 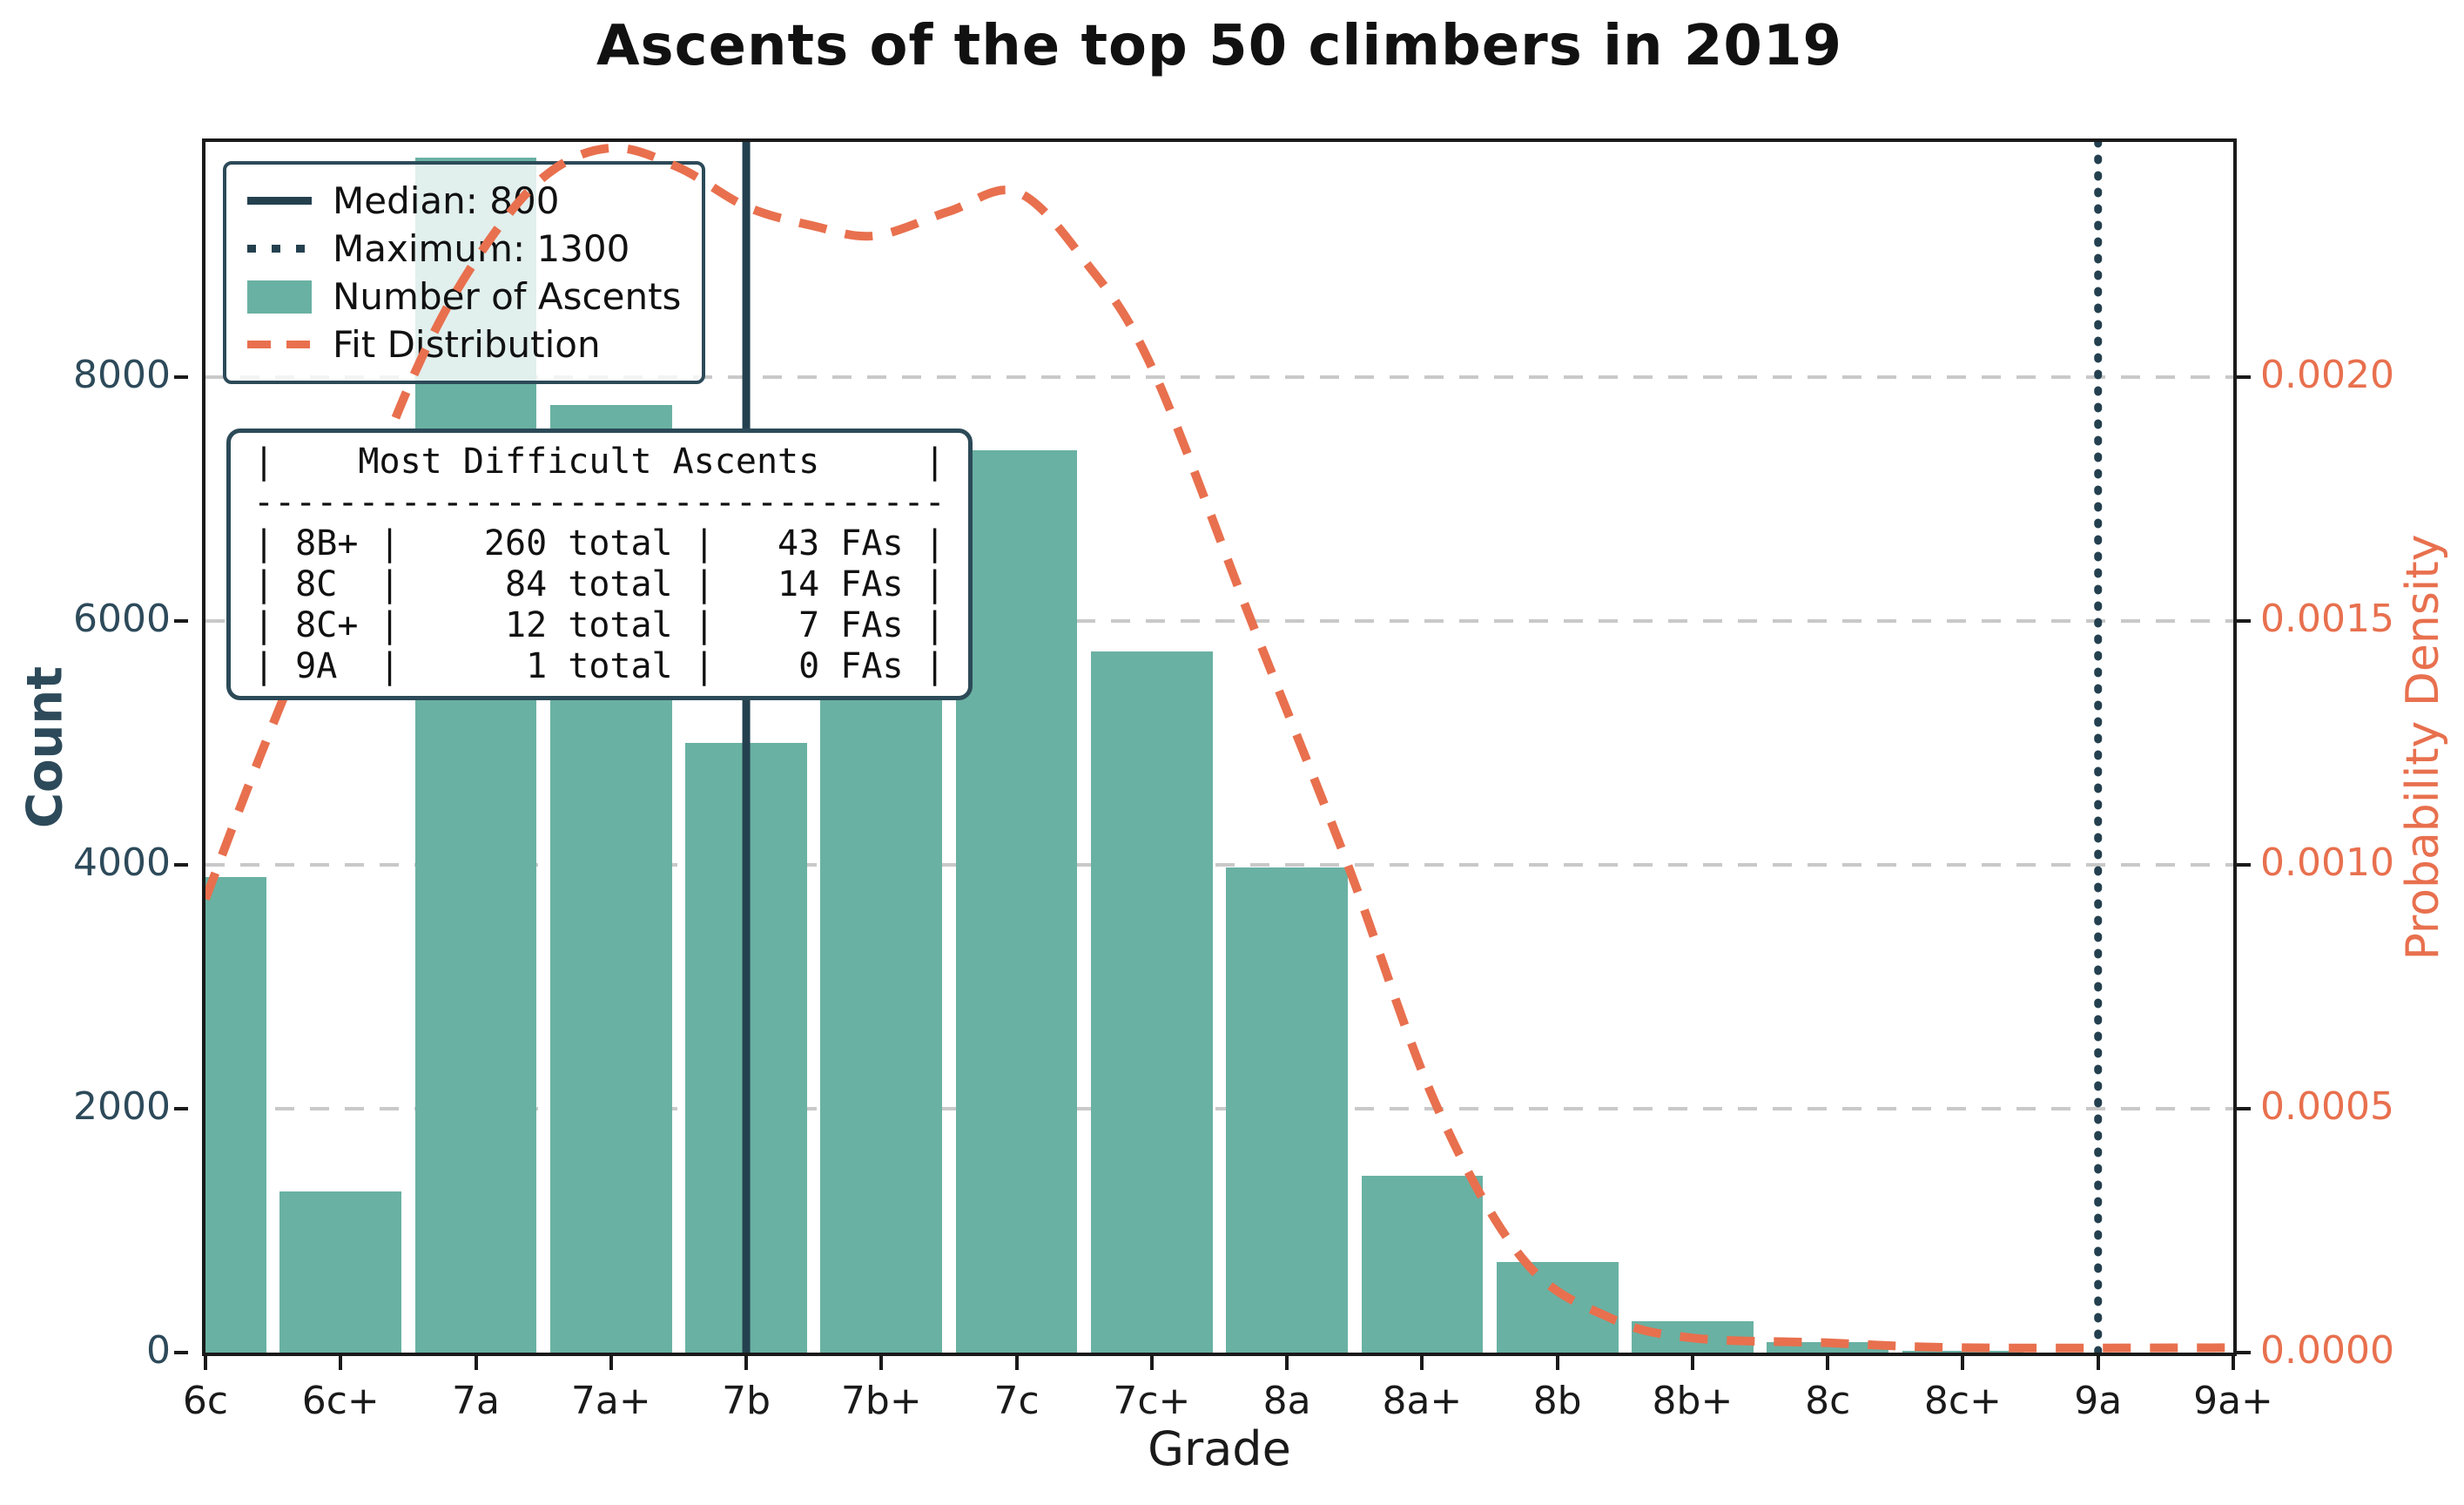 I want to click on y-tick-label-left: 4000, so click(x=122, y=863).